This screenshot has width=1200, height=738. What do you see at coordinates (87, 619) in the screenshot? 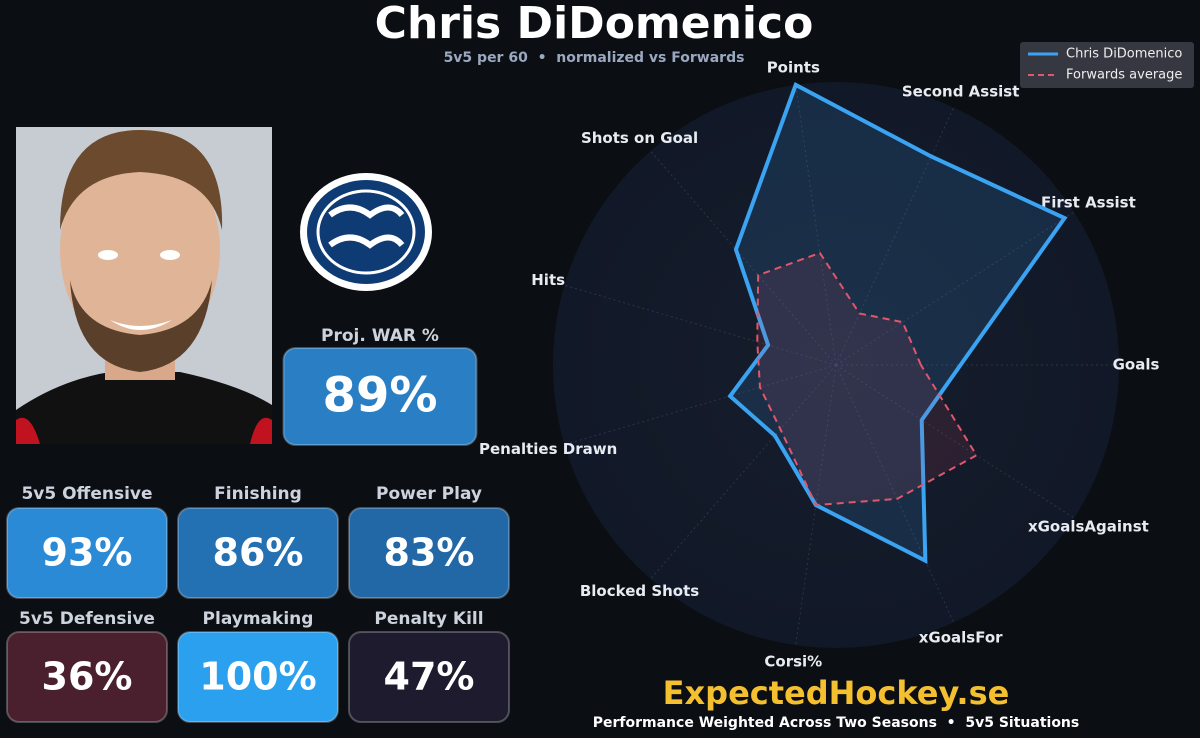
I see `tile-label: 5v5 Defensive` at bounding box center [87, 619].